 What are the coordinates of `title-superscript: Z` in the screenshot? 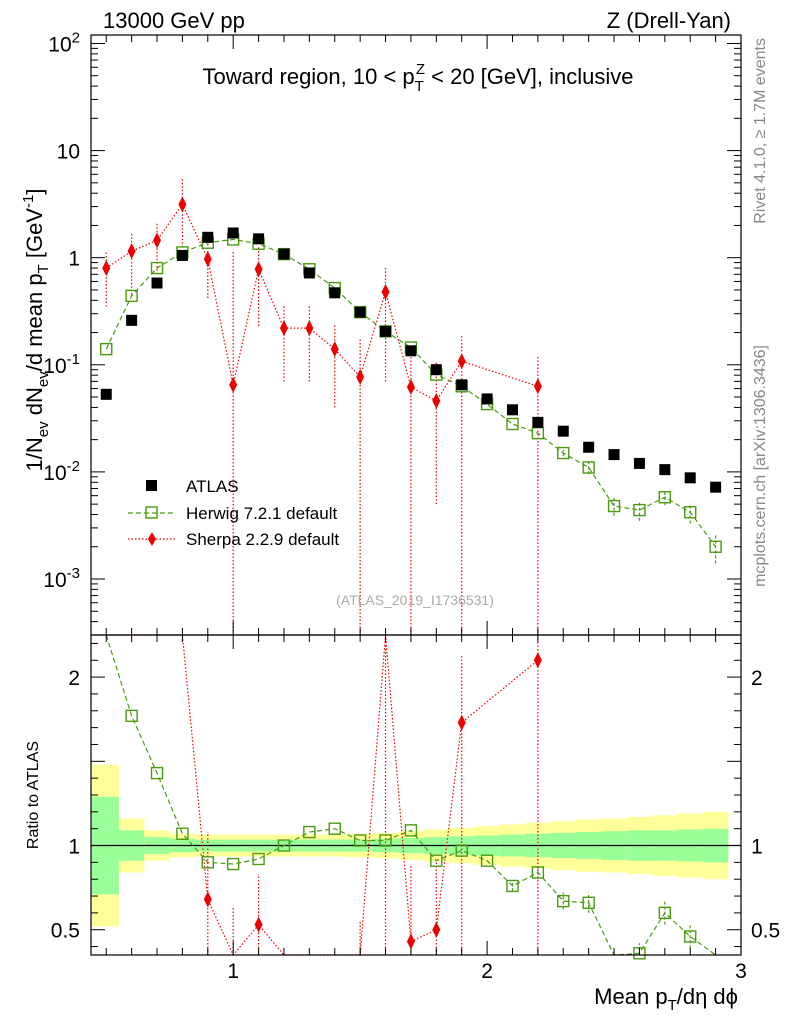 It's located at (420, 69).